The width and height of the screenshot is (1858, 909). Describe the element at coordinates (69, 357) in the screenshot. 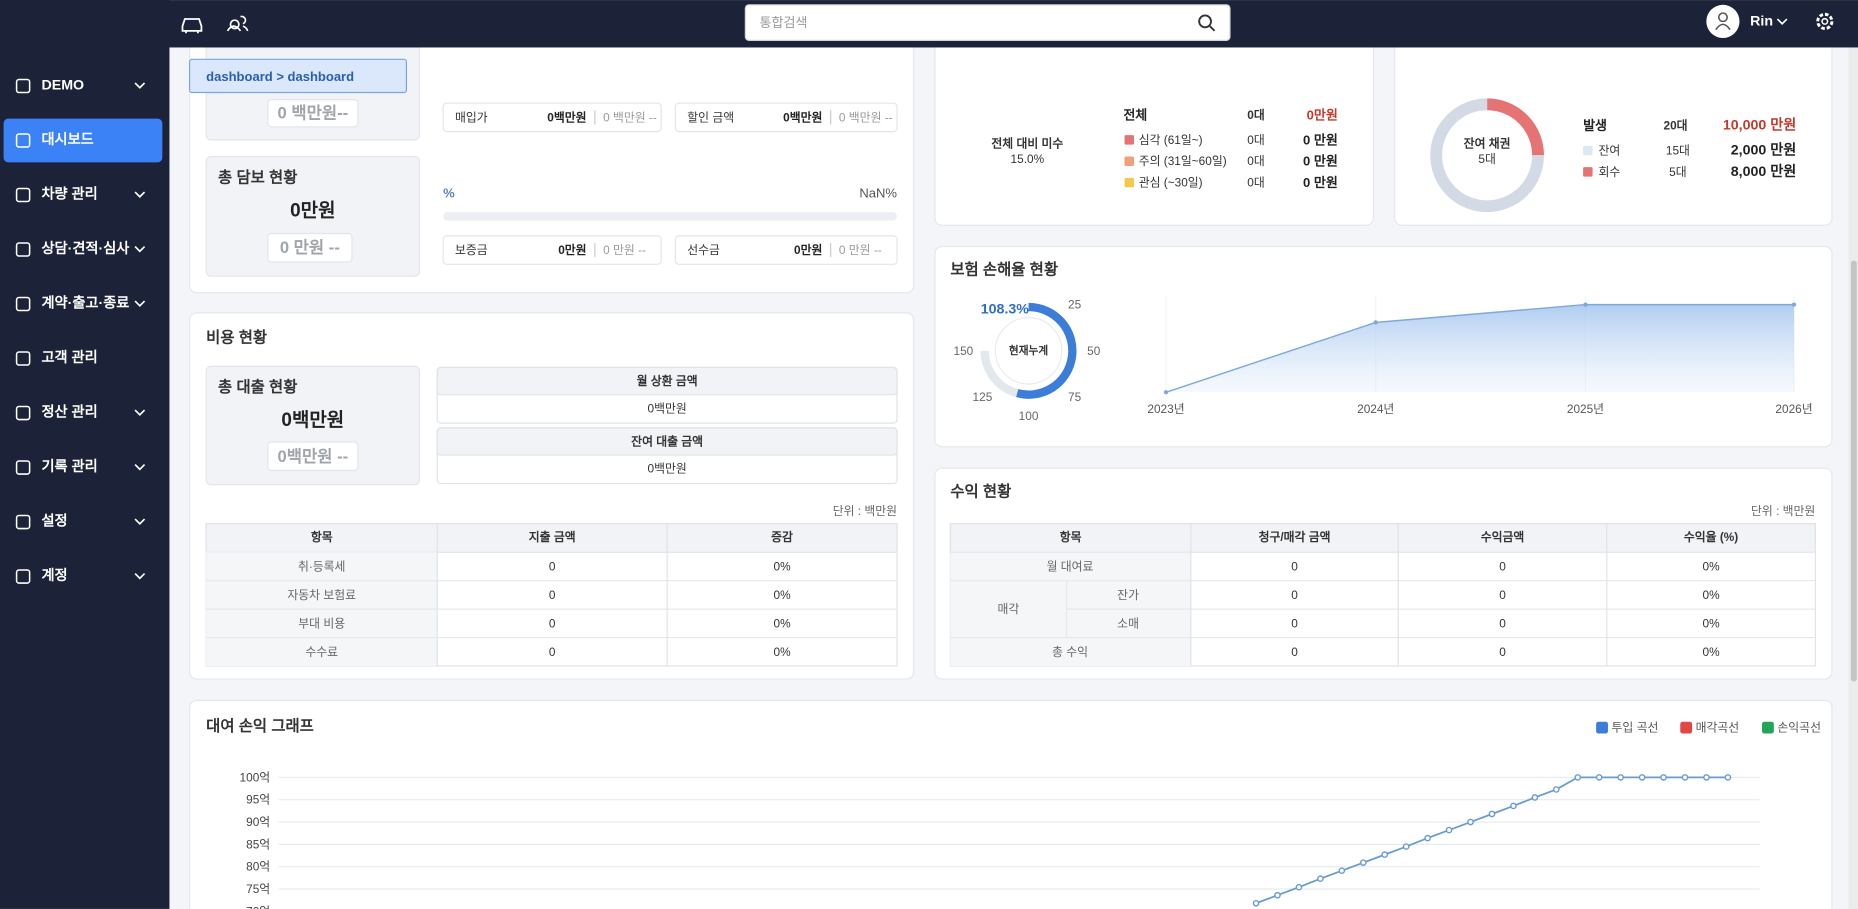

I see `nav-item: 고객 관리` at that location.